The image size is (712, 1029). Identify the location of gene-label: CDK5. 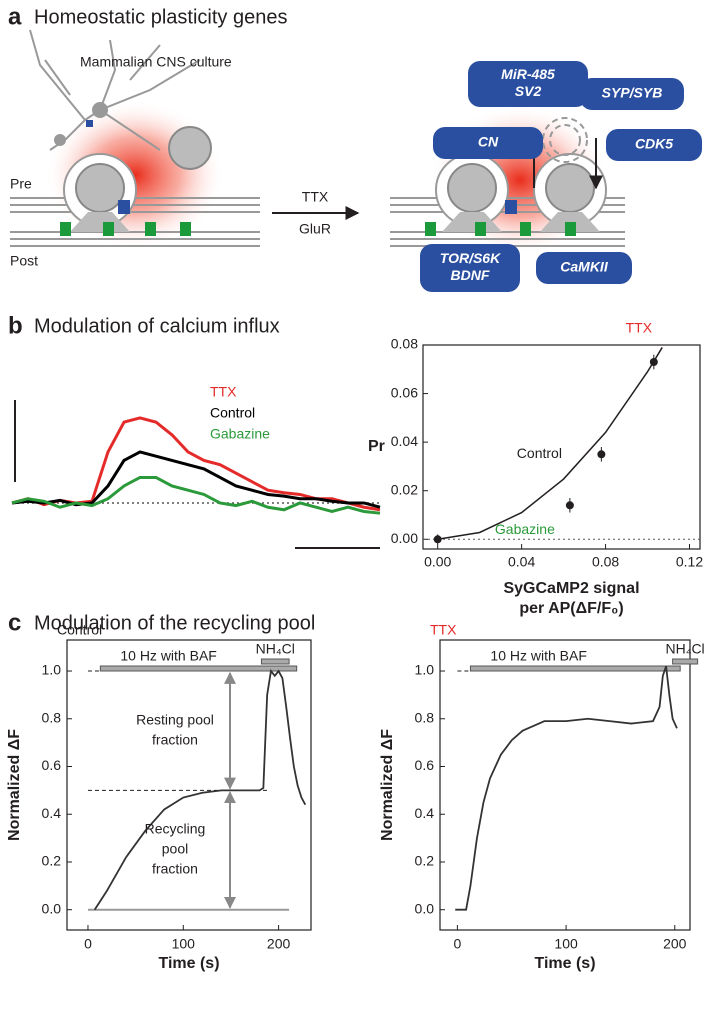
(654, 144).